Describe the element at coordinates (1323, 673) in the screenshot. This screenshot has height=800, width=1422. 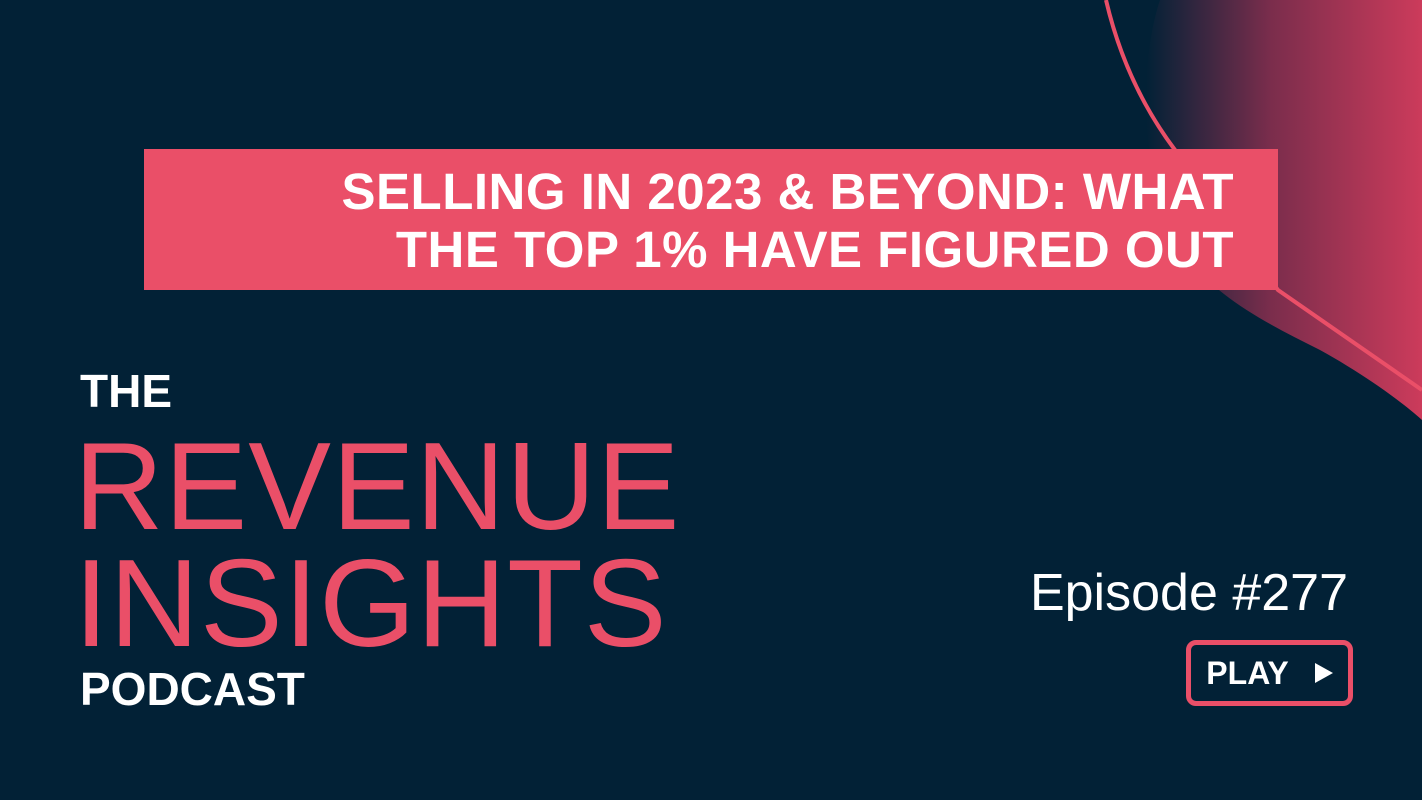
I see `play-triangle-icon` at that location.